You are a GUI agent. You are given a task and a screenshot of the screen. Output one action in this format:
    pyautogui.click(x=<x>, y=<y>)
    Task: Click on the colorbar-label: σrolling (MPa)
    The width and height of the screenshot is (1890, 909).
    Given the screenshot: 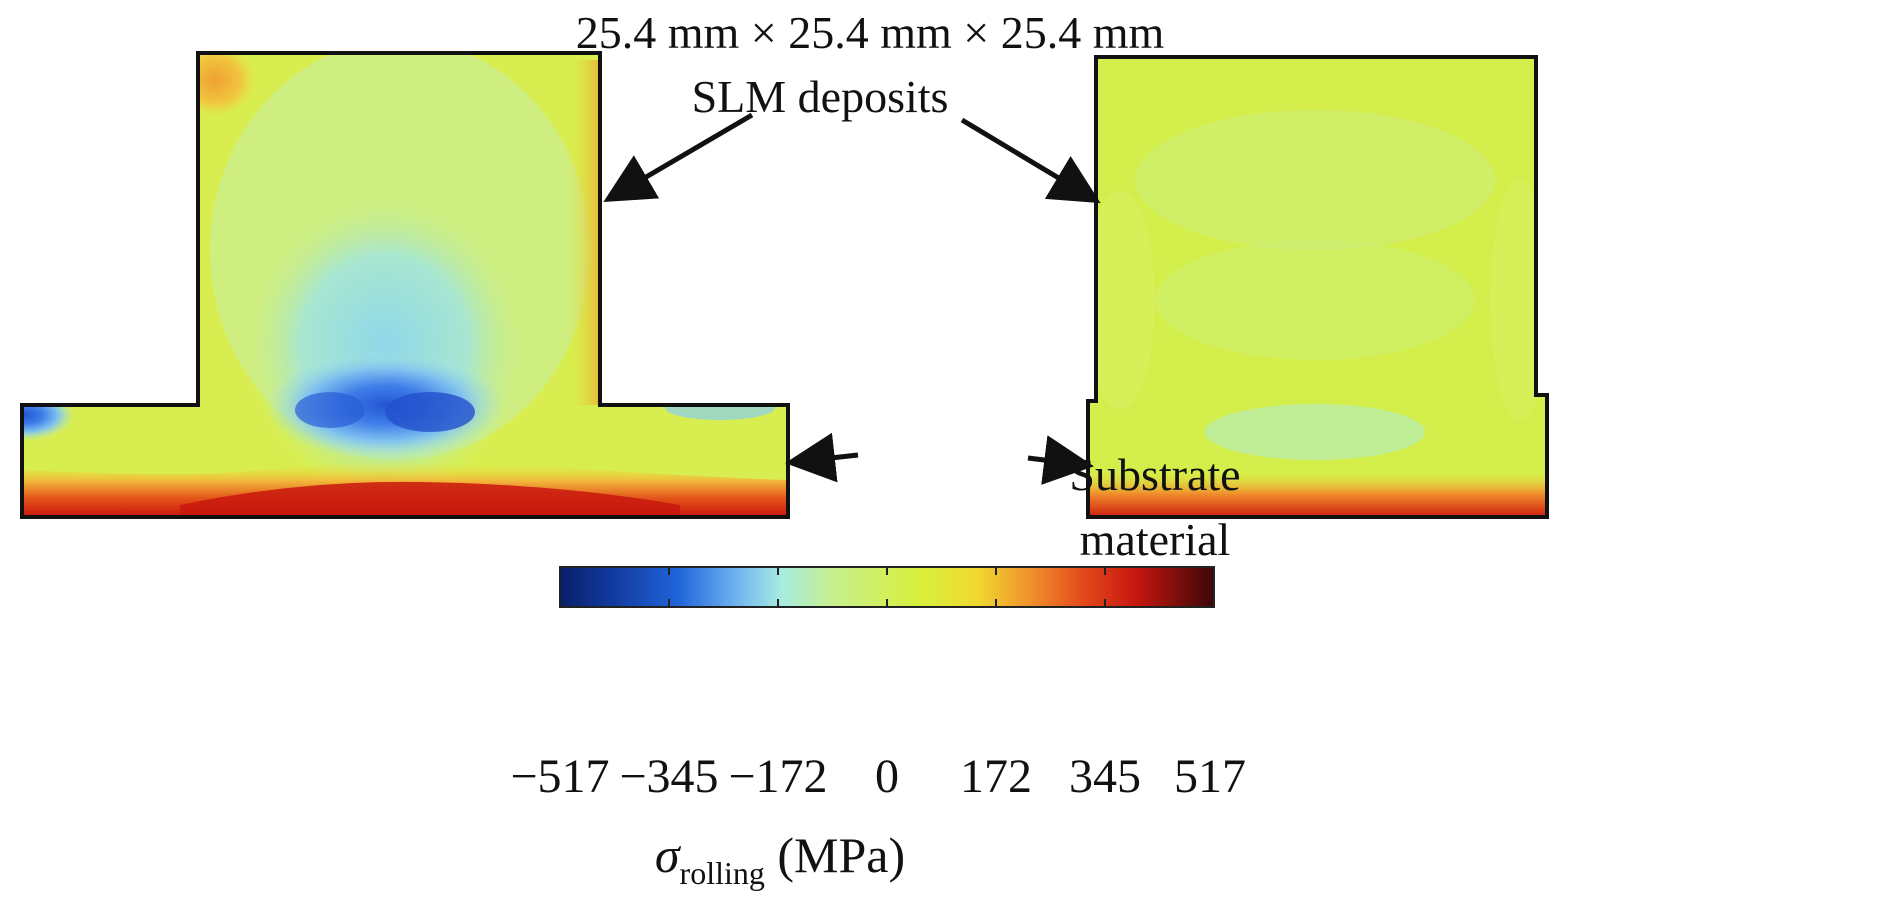 What is the action you would take?
    pyautogui.click(x=780, y=859)
    